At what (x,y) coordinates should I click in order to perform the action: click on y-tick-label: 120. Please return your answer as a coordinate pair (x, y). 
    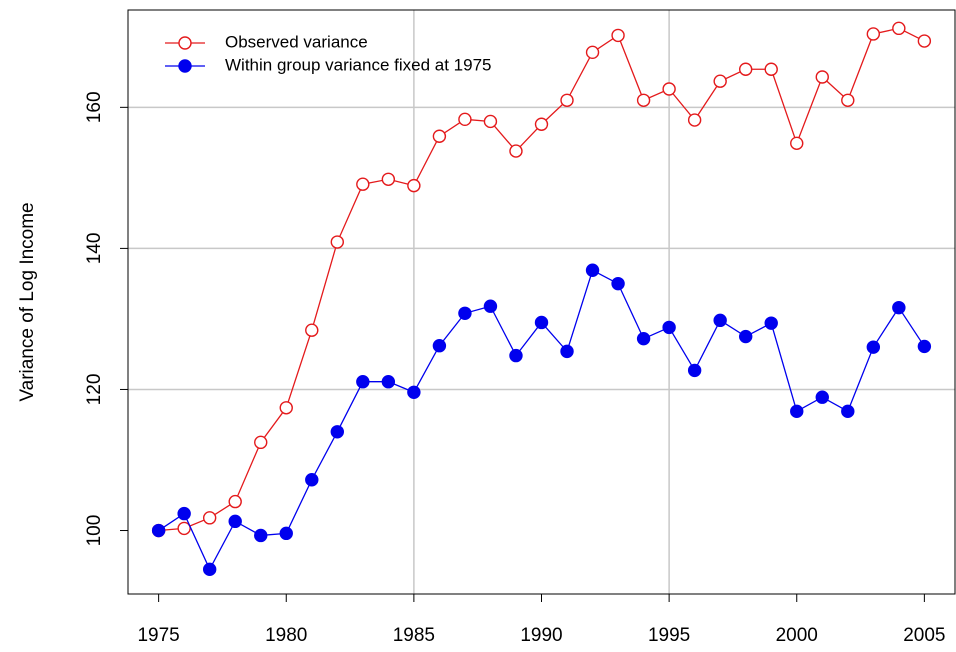
    Looking at the image, I should click on (94, 390).